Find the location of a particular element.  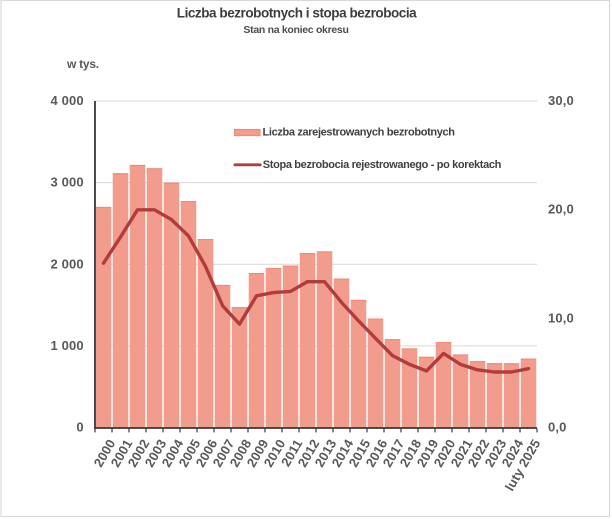

svg-text: 4 000 is located at coordinates (67, 100).